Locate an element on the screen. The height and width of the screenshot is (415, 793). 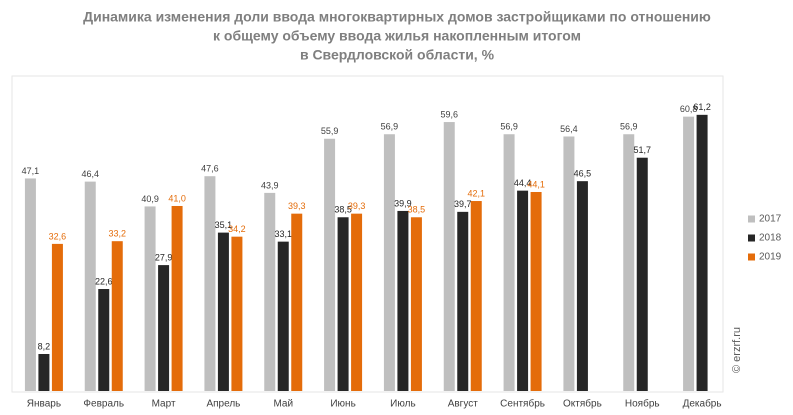
x-tick-label: Апрель is located at coordinates (223, 404).